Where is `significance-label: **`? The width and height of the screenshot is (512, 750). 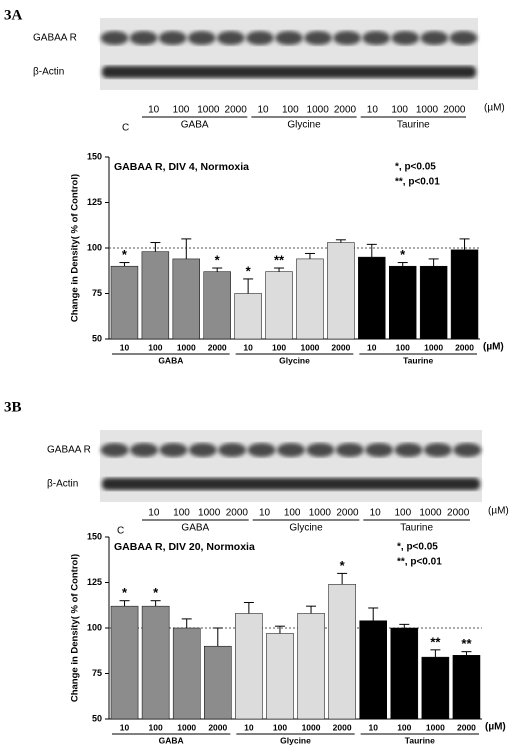 significance-label: ** is located at coordinates (466, 643).